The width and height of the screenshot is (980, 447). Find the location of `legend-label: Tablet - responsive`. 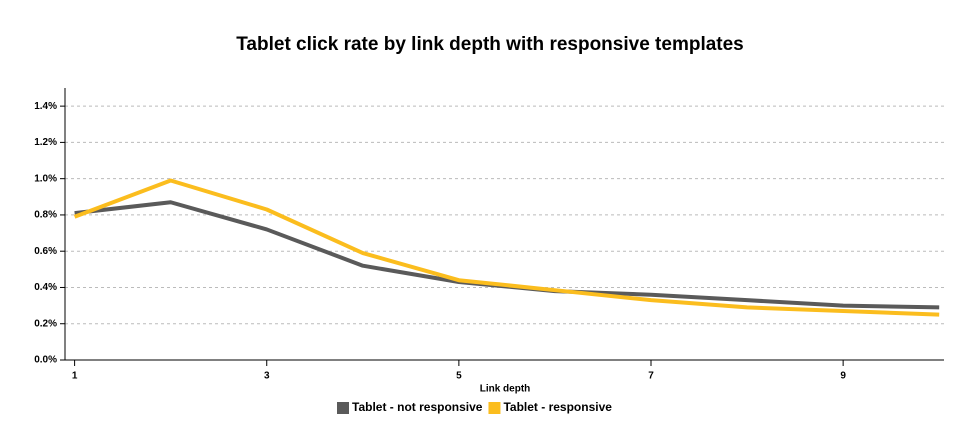

legend-label: Tablet - responsive is located at coordinates (557, 407).